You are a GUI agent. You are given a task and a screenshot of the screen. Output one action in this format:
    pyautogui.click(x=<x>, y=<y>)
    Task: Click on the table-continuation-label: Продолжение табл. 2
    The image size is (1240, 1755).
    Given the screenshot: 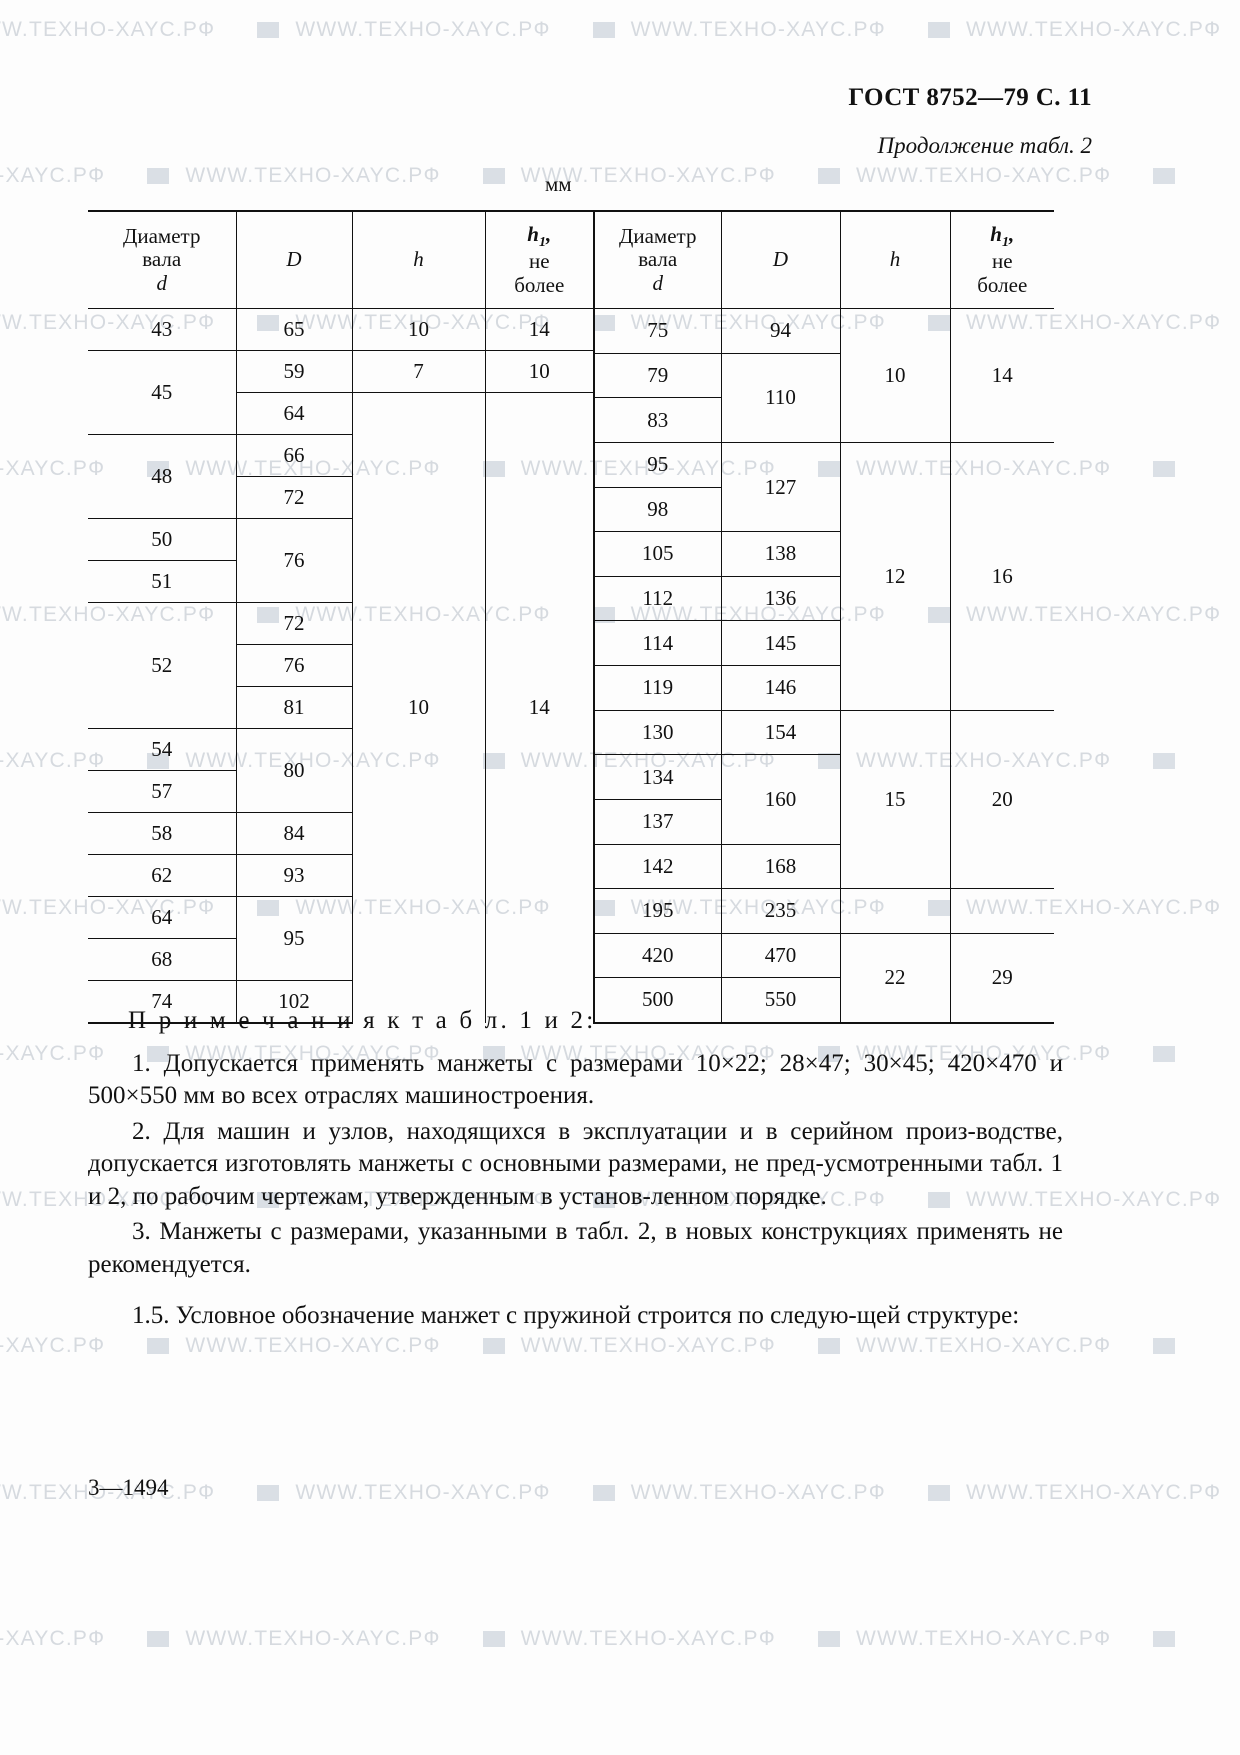 What is the action you would take?
    pyautogui.click(x=984, y=145)
    